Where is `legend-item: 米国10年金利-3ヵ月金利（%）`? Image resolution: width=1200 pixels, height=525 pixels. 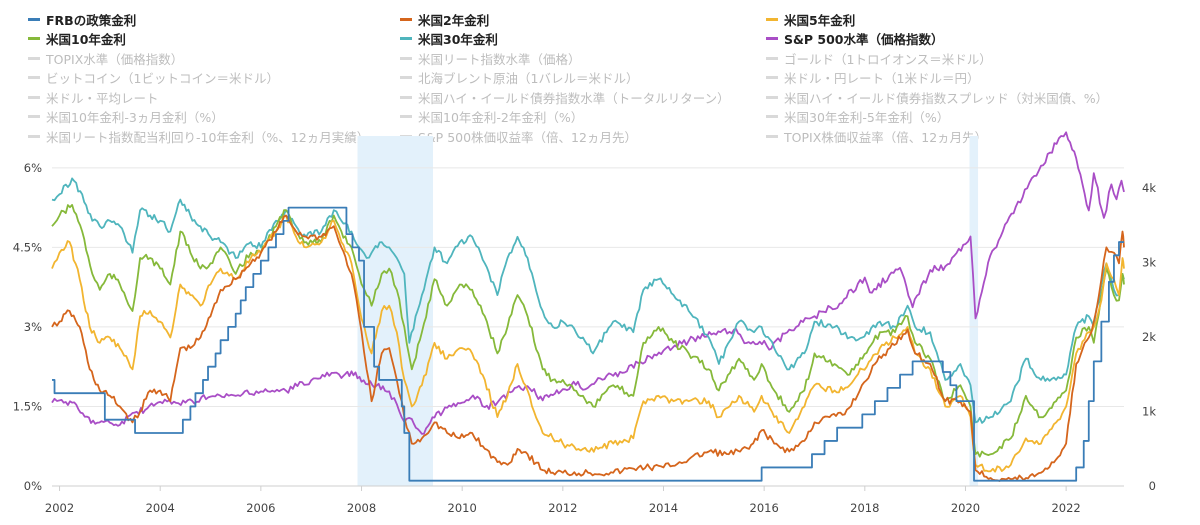
legend-item: 米国10年金利-3ヵ月金利（%） is located at coordinates (126, 117).